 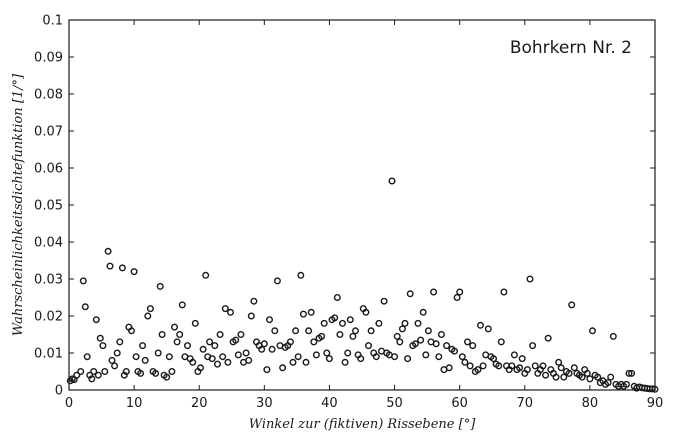 I want to click on y-tick-label: 0.05, so click(x=48, y=206).